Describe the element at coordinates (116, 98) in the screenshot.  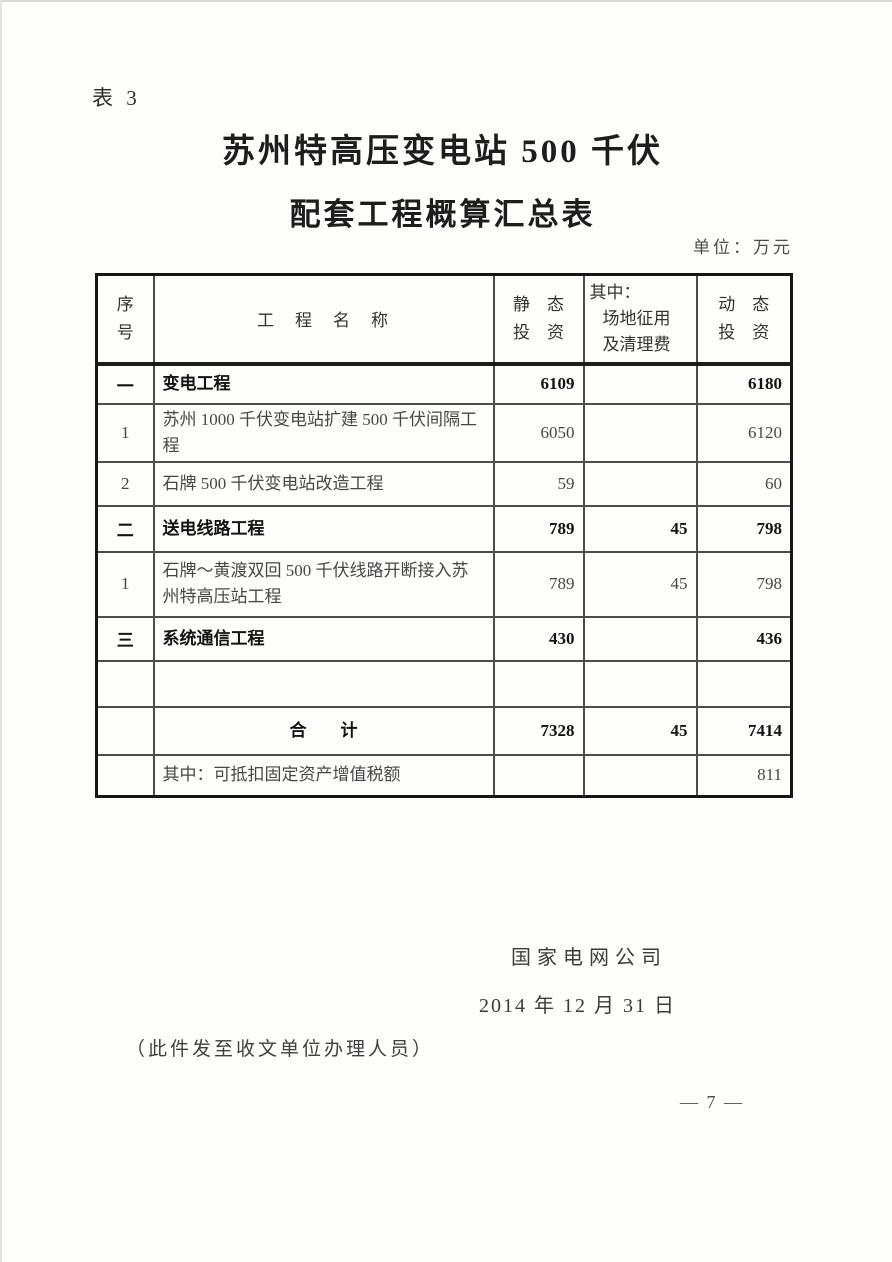
I see `table-number-label: 表 3` at that location.